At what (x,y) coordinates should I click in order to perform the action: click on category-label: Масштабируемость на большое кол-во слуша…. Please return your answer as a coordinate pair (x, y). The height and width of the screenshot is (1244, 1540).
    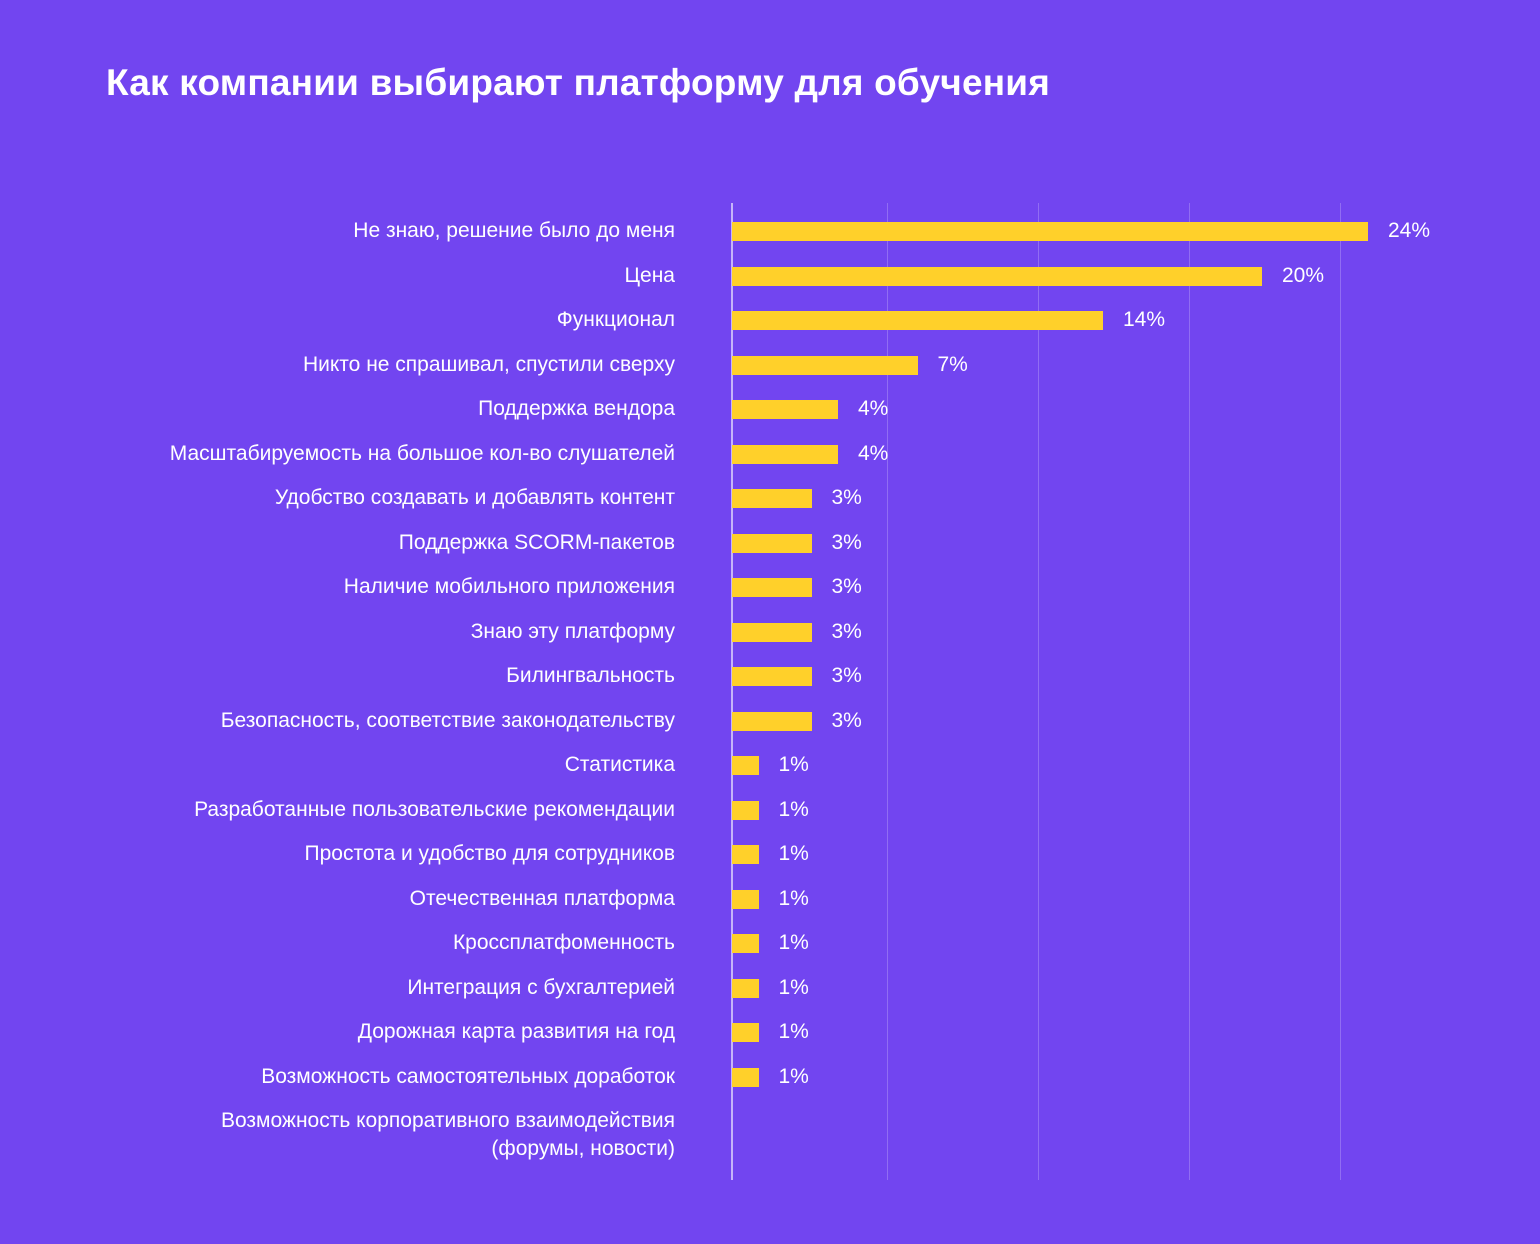
    Looking at the image, I should click on (422, 453).